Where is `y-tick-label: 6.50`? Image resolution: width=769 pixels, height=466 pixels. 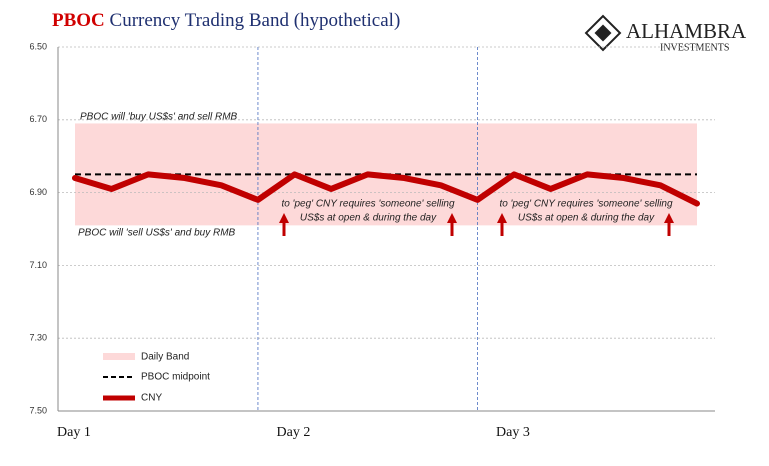
y-tick-label: 6.50 is located at coordinates (38, 46).